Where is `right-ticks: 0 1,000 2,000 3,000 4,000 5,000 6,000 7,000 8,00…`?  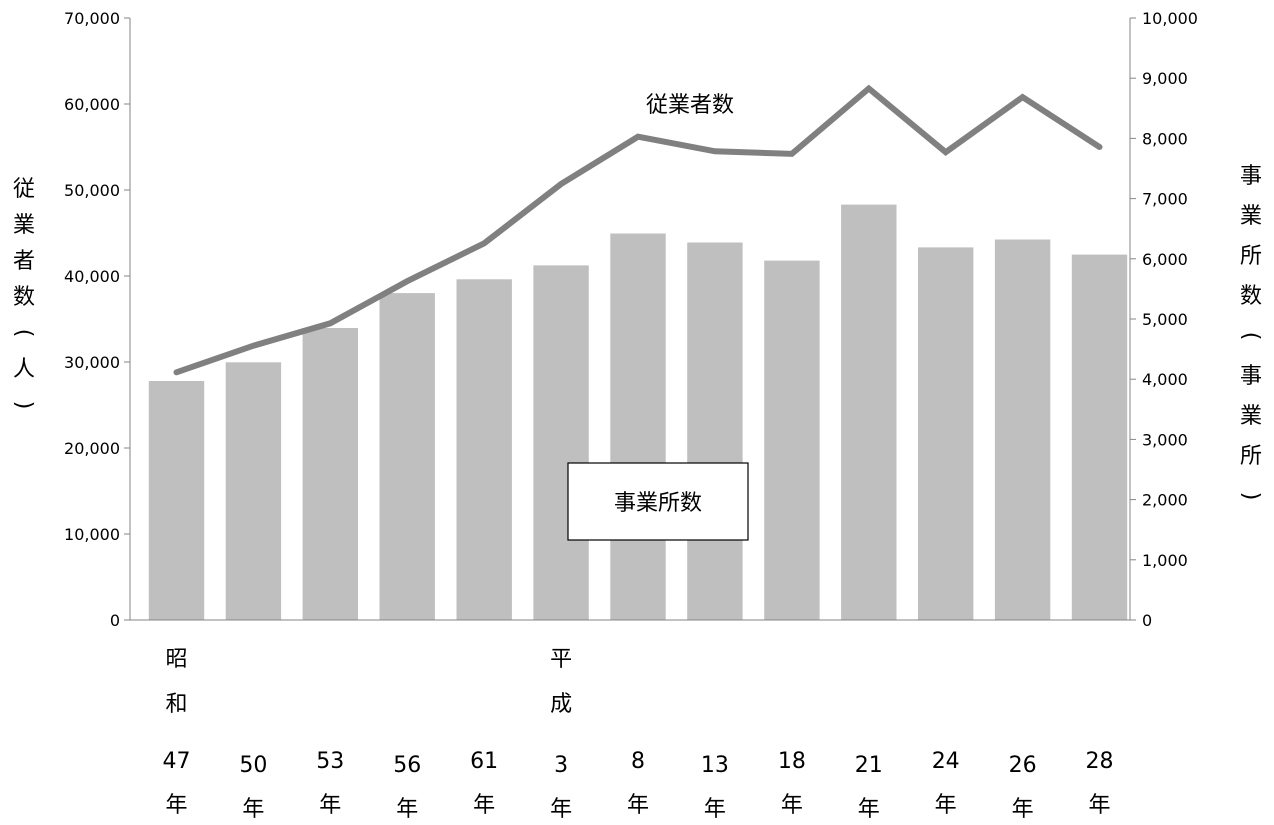 right-ticks: 0 1,000 2,000 3,000 4,000 5,000 6,000 7,000 8,00… is located at coordinates (1164, 319).